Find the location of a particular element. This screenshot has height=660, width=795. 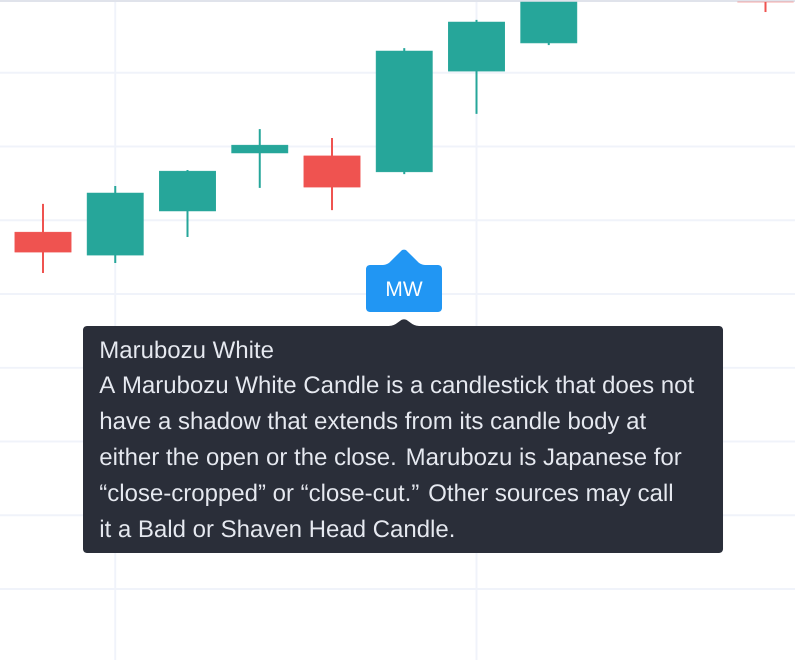

text: Marubozu White is located at coordinates (187, 349).